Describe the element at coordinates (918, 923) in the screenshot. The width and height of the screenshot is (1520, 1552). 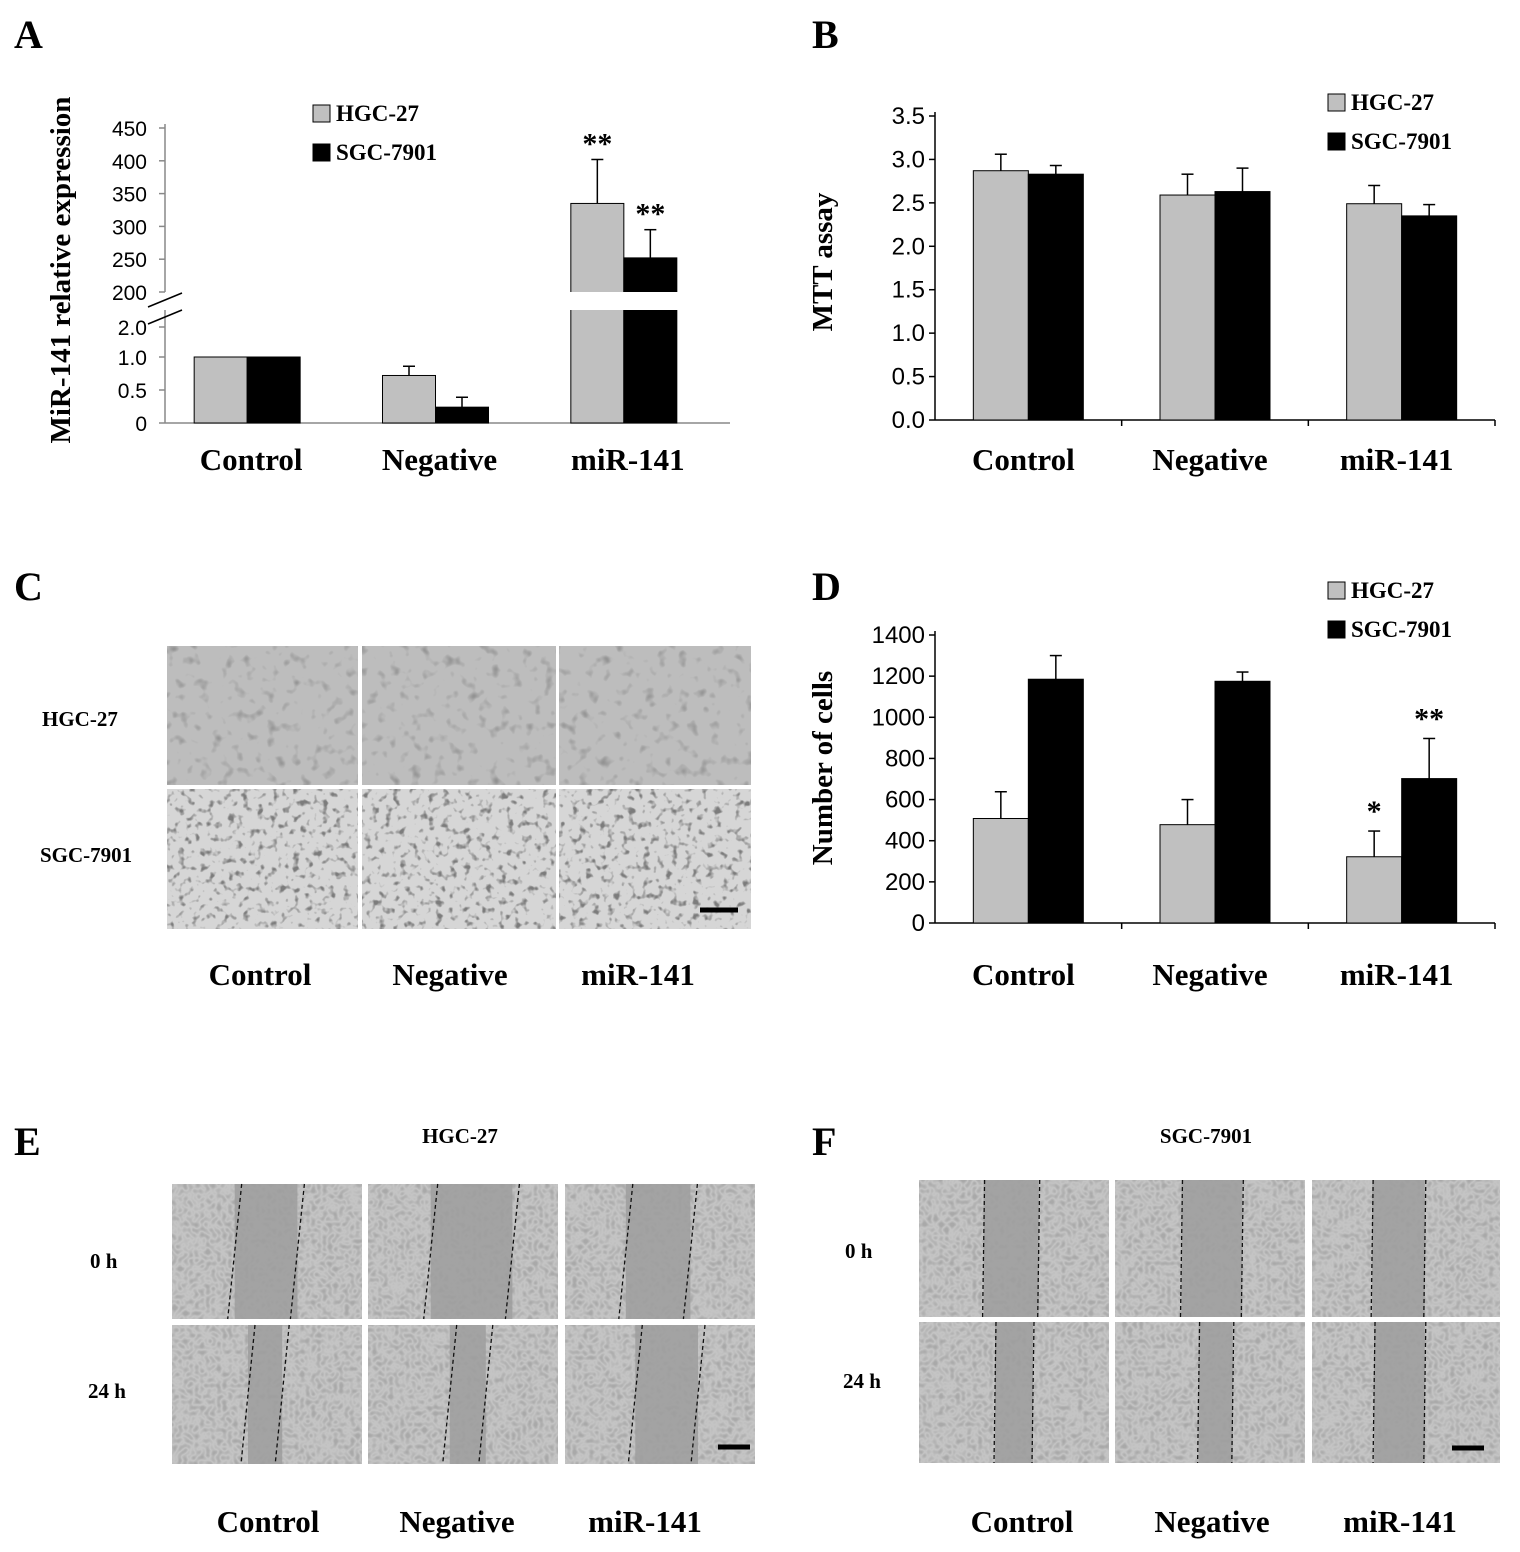
I see `panel-d-ytick-label: 0` at that location.